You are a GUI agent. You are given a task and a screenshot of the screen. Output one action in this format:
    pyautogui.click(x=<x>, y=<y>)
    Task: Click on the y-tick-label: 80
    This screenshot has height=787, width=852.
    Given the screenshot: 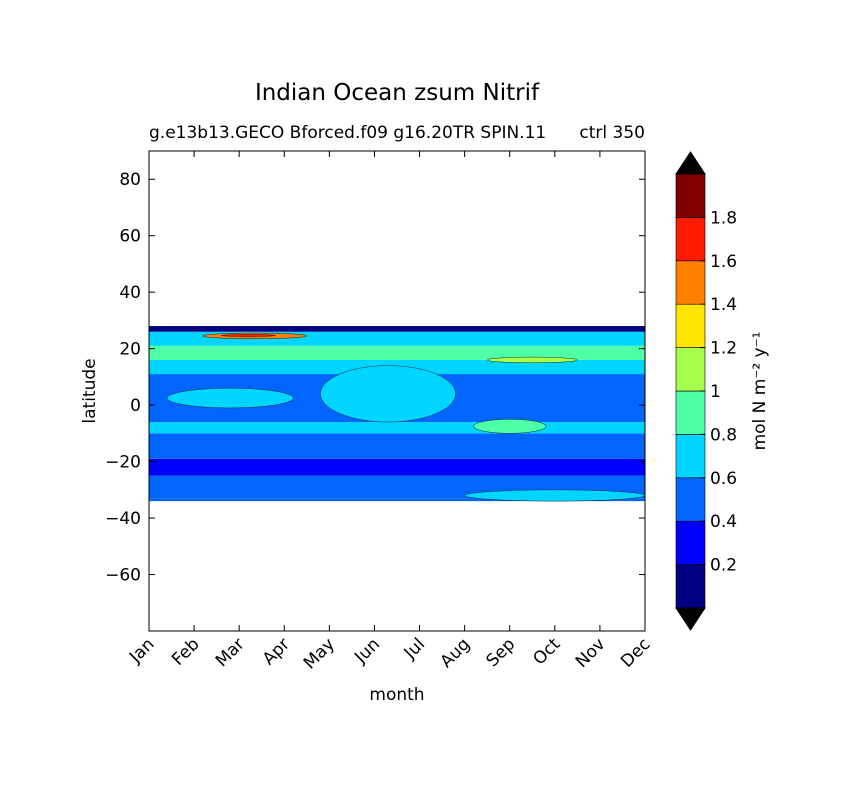 What is the action you would take?
    pyautogui.click(x=130, y=180)
    